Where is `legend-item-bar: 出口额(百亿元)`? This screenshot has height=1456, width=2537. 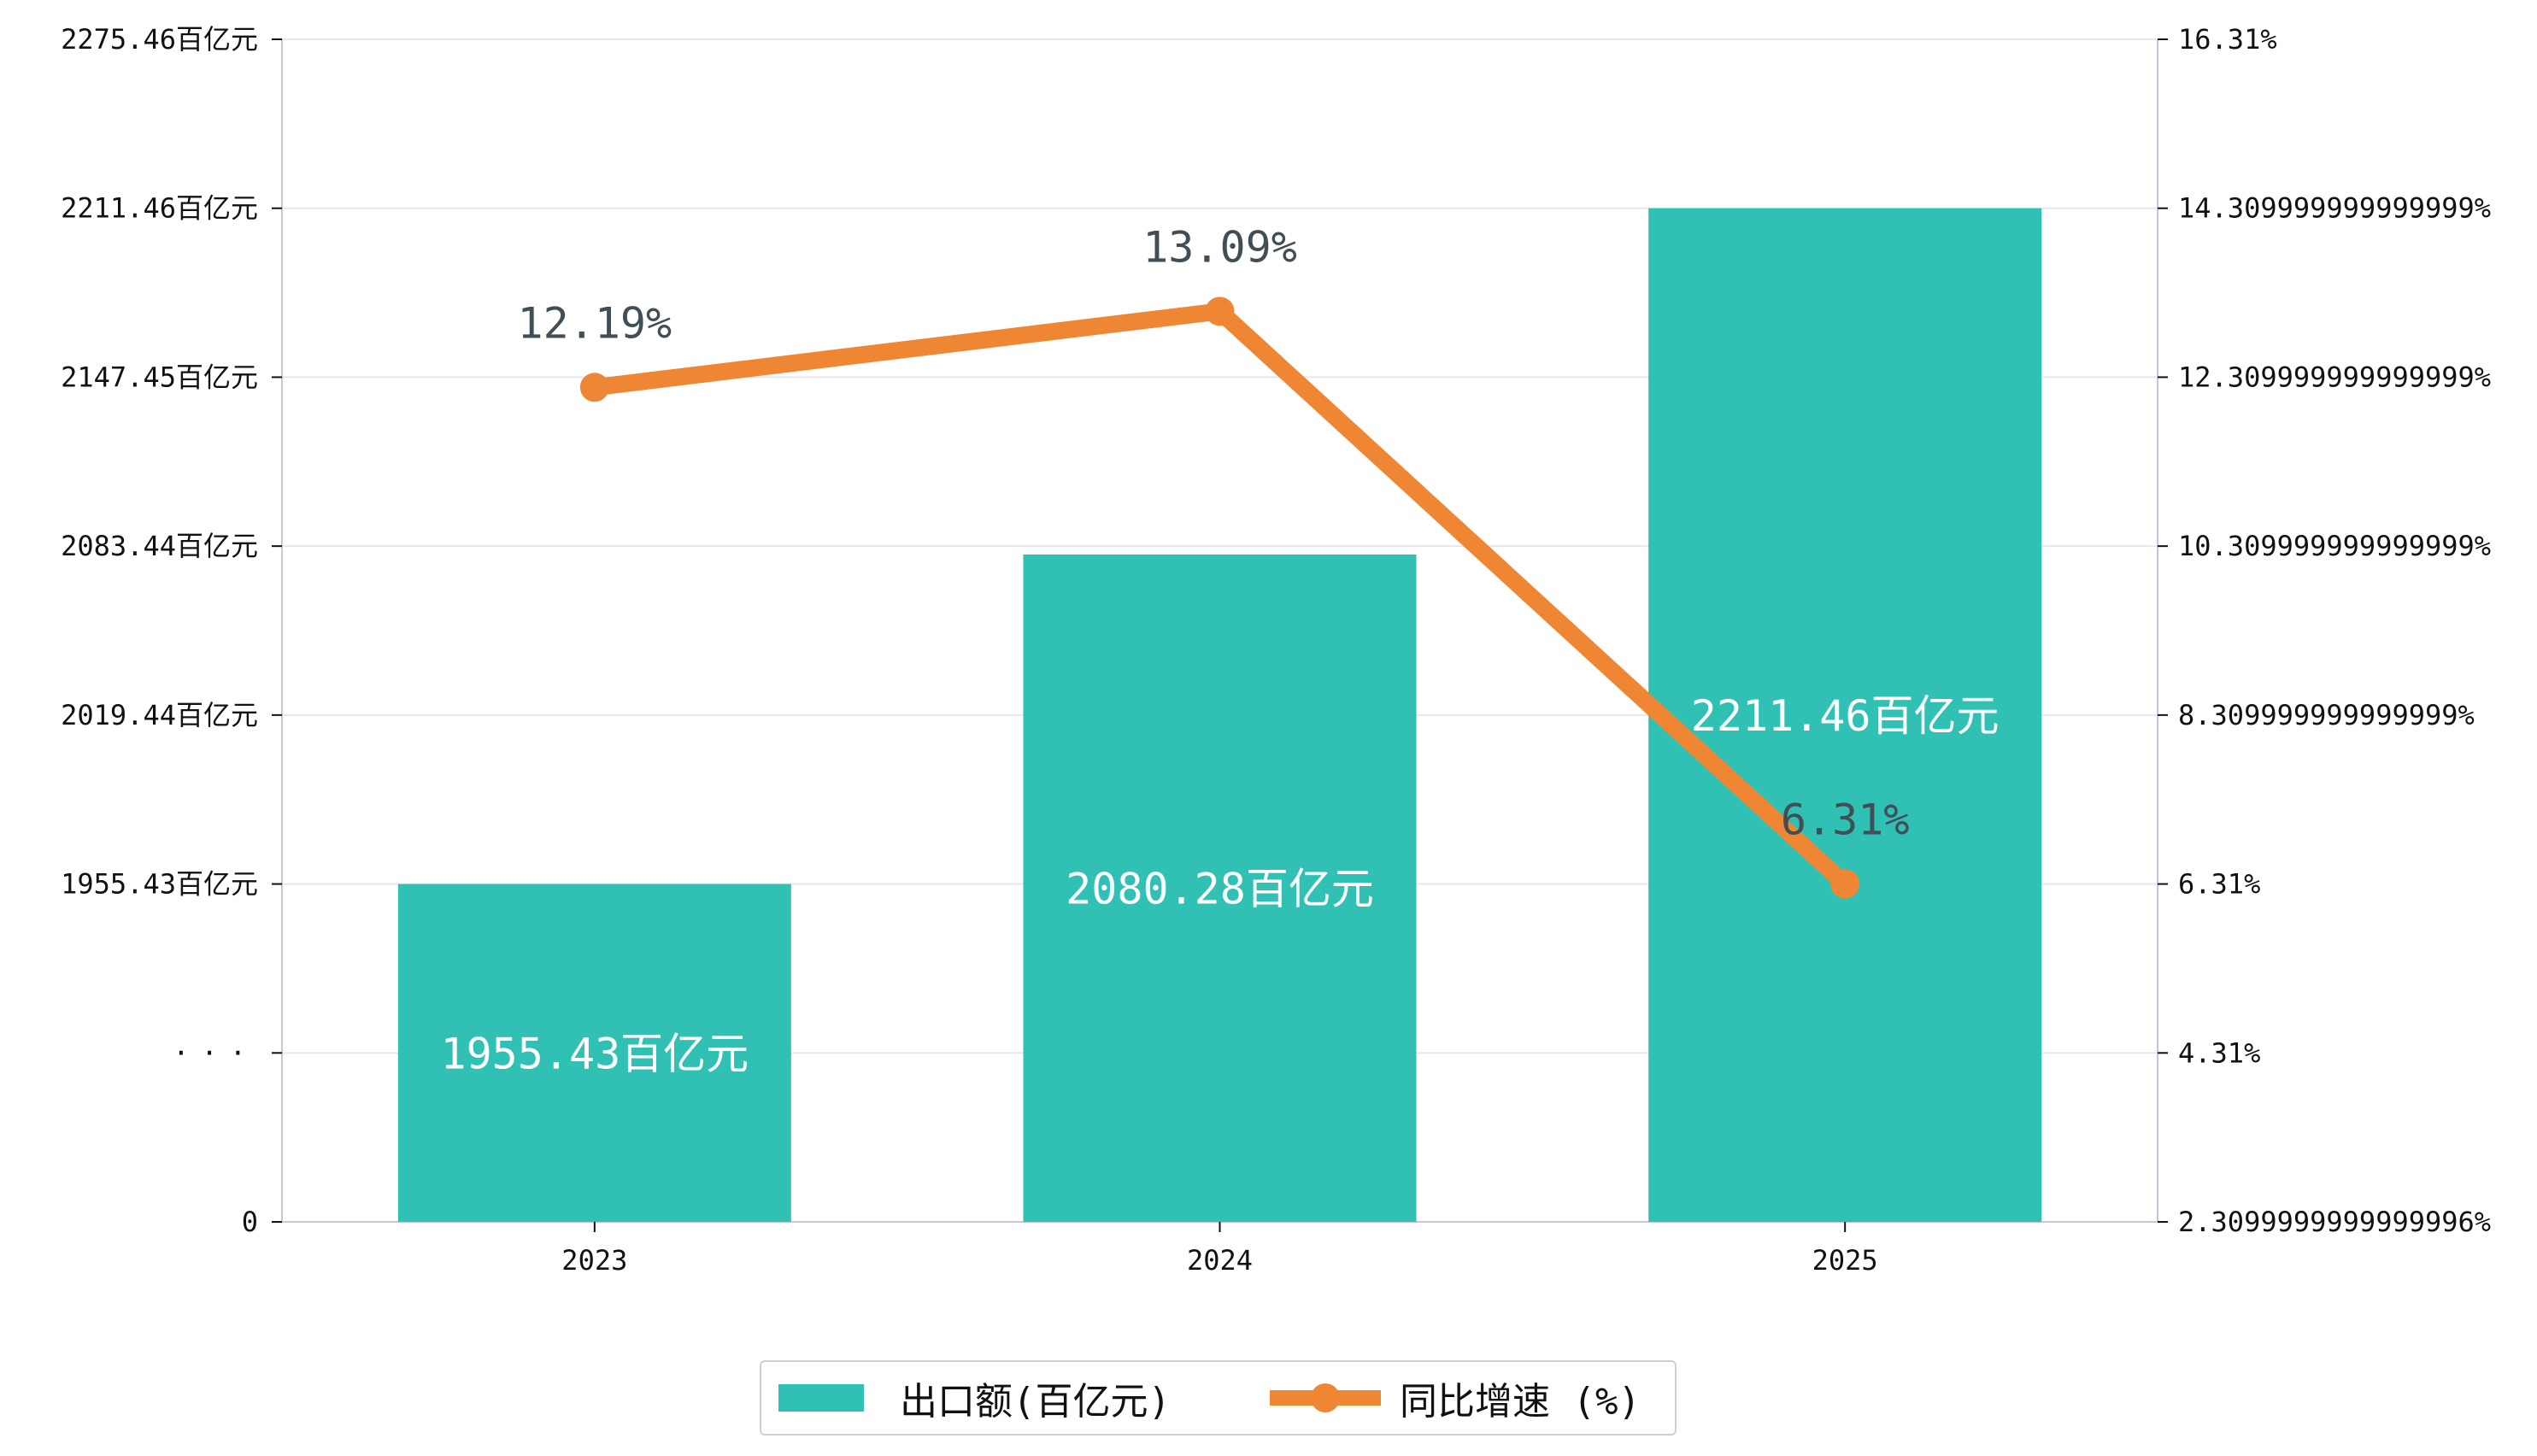
legend-item-bar: 出口额(百亿元) is located at coordinates (974, 1398).